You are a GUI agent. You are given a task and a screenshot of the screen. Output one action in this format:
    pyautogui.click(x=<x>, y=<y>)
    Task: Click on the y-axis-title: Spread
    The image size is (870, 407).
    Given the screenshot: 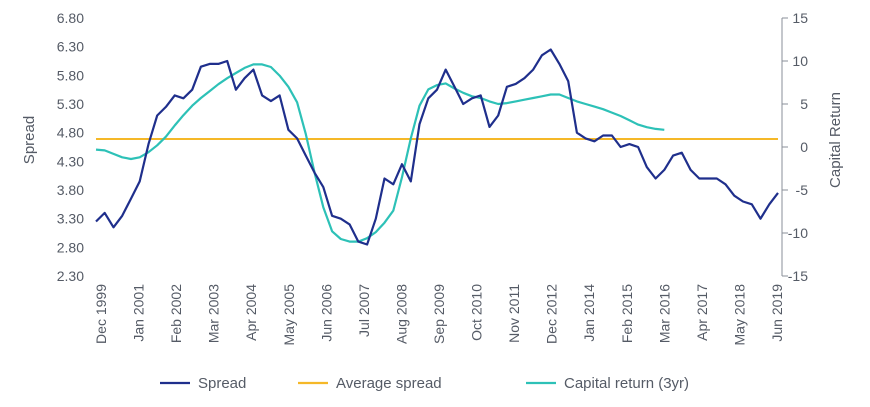 What is the action you would take?
    pyautogui.click(x=29, y=140)
    